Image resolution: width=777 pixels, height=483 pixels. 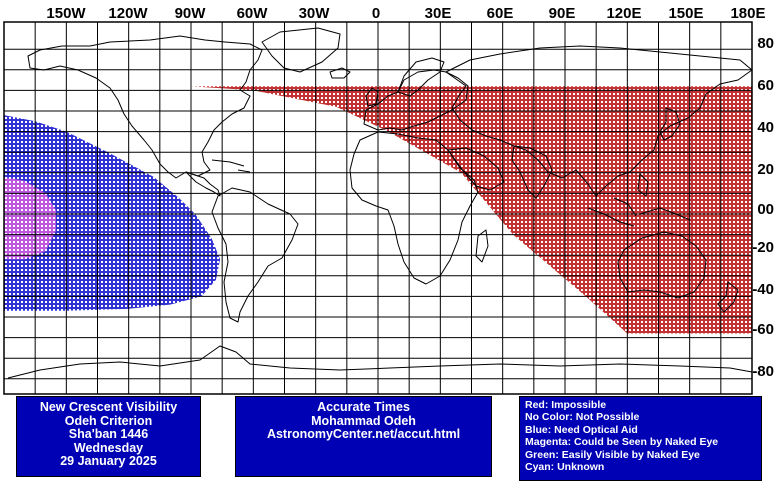 I want to click on lon-label-30w: 30W, so click(x=315, y=13).